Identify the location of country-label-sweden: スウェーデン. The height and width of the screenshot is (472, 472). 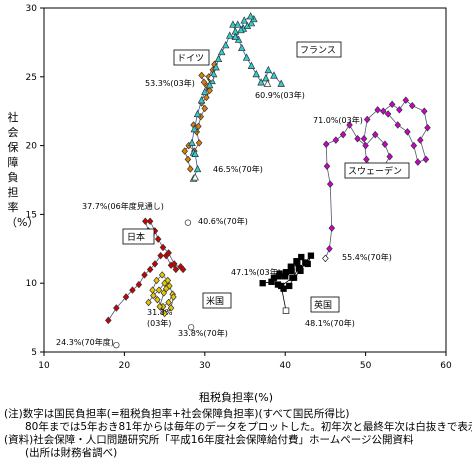
(375, 171).